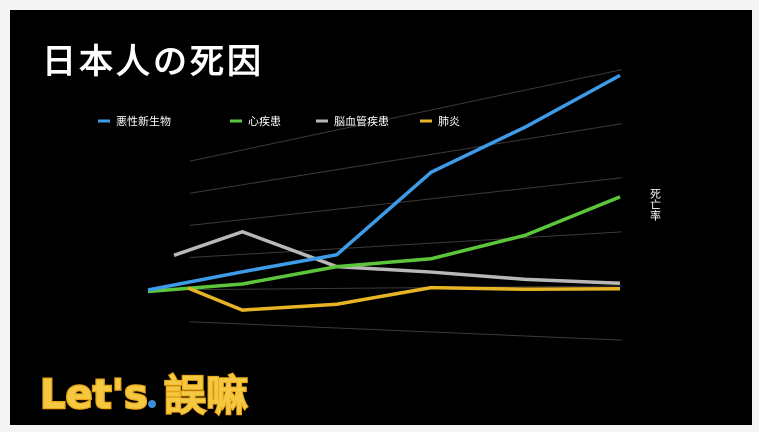  Describe the element at coordinates (153, 62) in the screenshot. I see `slide-title: 日本人の死因` at that location.